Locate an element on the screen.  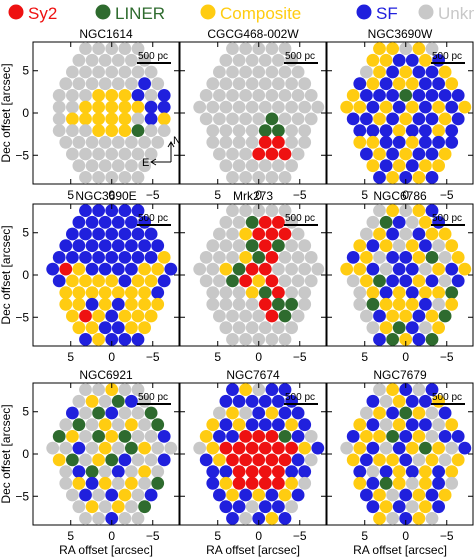
y-axis-label: Dec offset [arcsec] is located at coordinates (6, 274).